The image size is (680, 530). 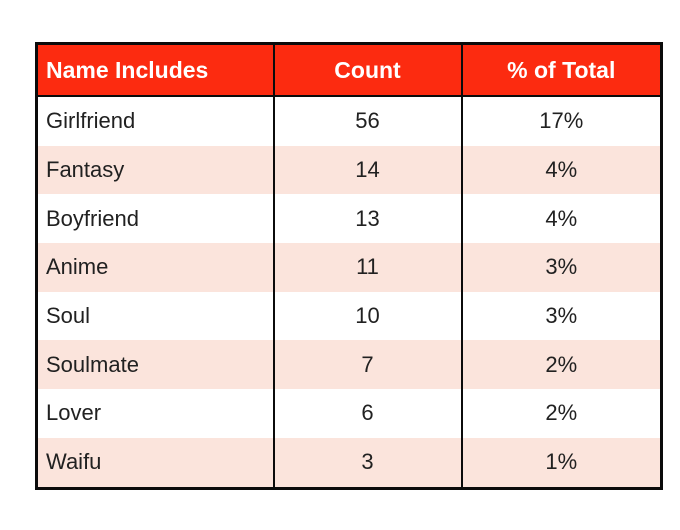 What do you see at coordinates (367, 170) in the screenshot?
I see `cell-count: 14` at bounding box center [367, 170].